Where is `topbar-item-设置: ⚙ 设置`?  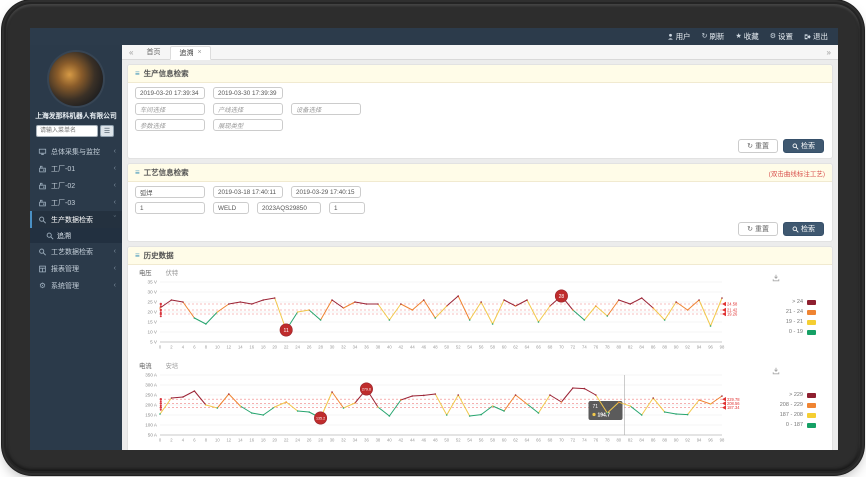
topbar-item-设置: ⚙ 设置 is located at coordinates (781, 36).